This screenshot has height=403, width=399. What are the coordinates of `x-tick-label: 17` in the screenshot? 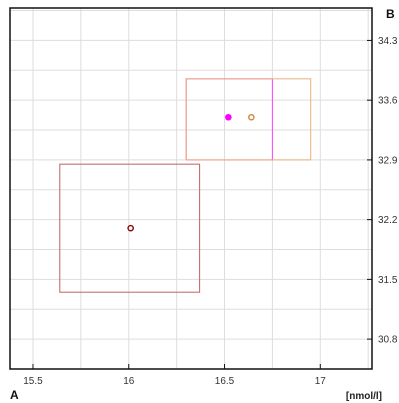 It's located at (321, 381).